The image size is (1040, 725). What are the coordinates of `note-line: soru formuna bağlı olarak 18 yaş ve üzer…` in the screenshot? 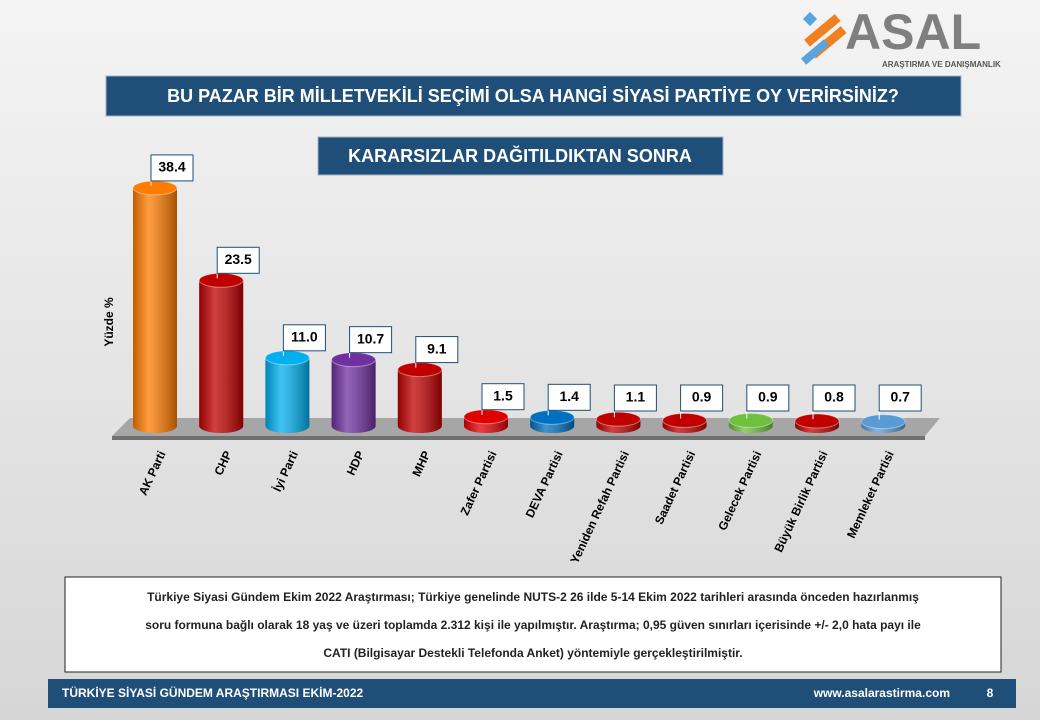 It's located at (533, 625).